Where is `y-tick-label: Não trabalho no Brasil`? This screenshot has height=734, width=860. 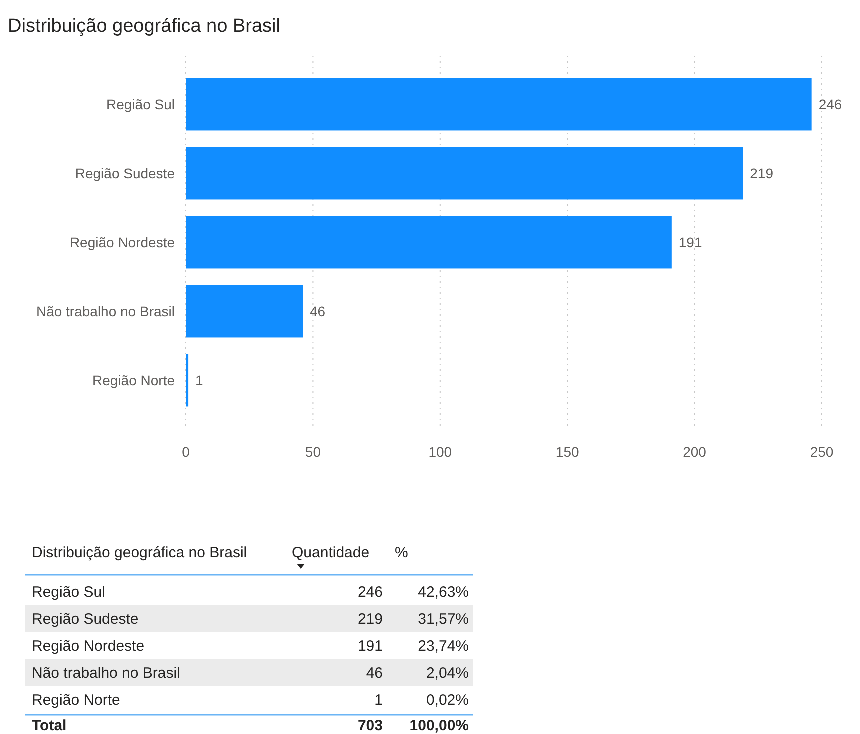 y-tick-label: Não trabalho no Brasil is located at coordinates (105, 311).